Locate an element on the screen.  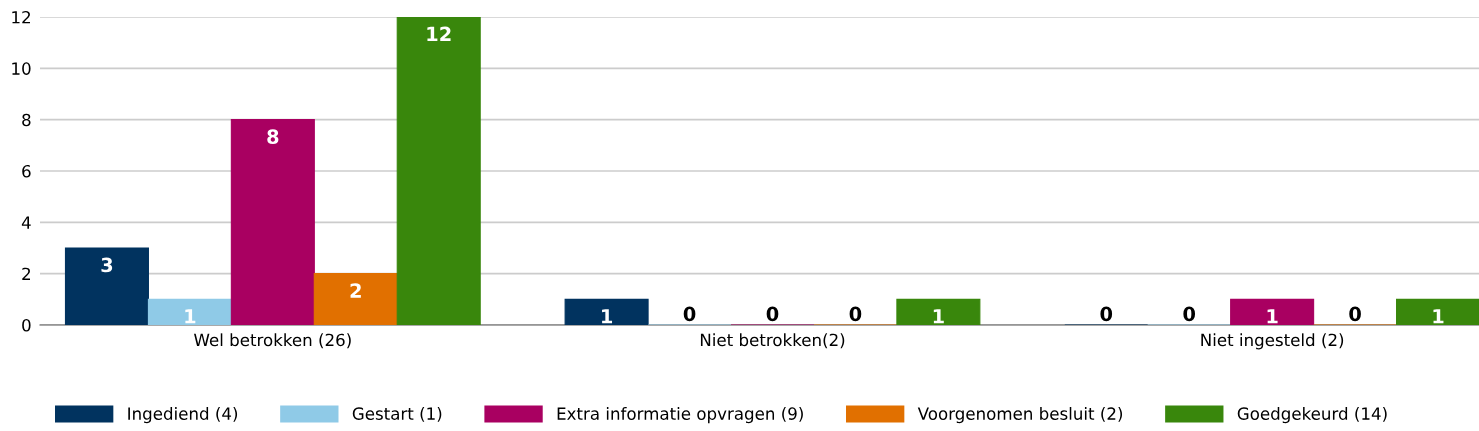
data-label: 8 is located at coordinates (273, 136).